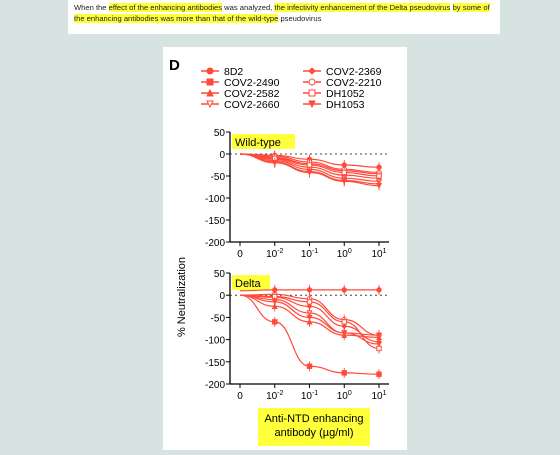 This screenshot has width=560, height=455. I want to click on chart-delta: Delta 50 0 -50 -100 -150 -200 0 10⁻² 10⁻¹ 10⁰ 10¹, so click(297, 335).